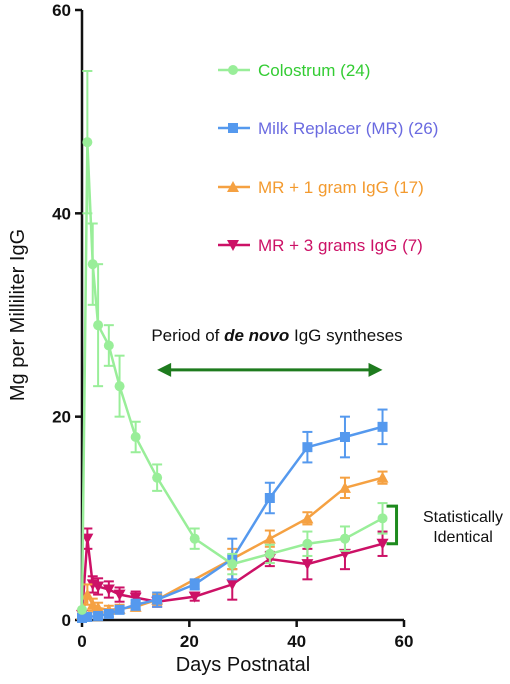 Image resolution: width=510 pixels, height=684 pixels. What do you see at coordinates (61, 213) in the screenshot?
I see `y-tick-label: 40` at bounding box center [61, 213].